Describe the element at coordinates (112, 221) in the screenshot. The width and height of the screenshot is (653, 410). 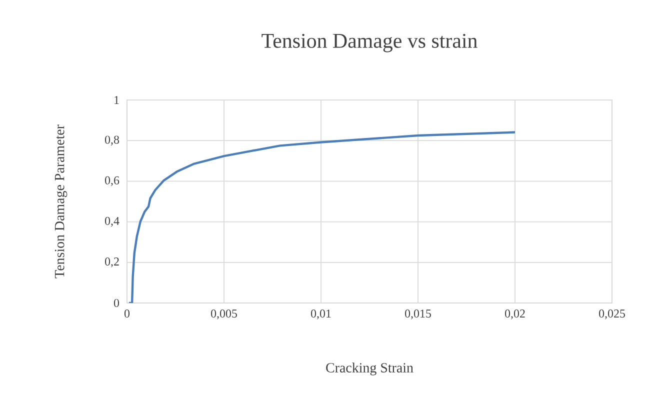
I see `y-tick-label: 0,4` at that location.